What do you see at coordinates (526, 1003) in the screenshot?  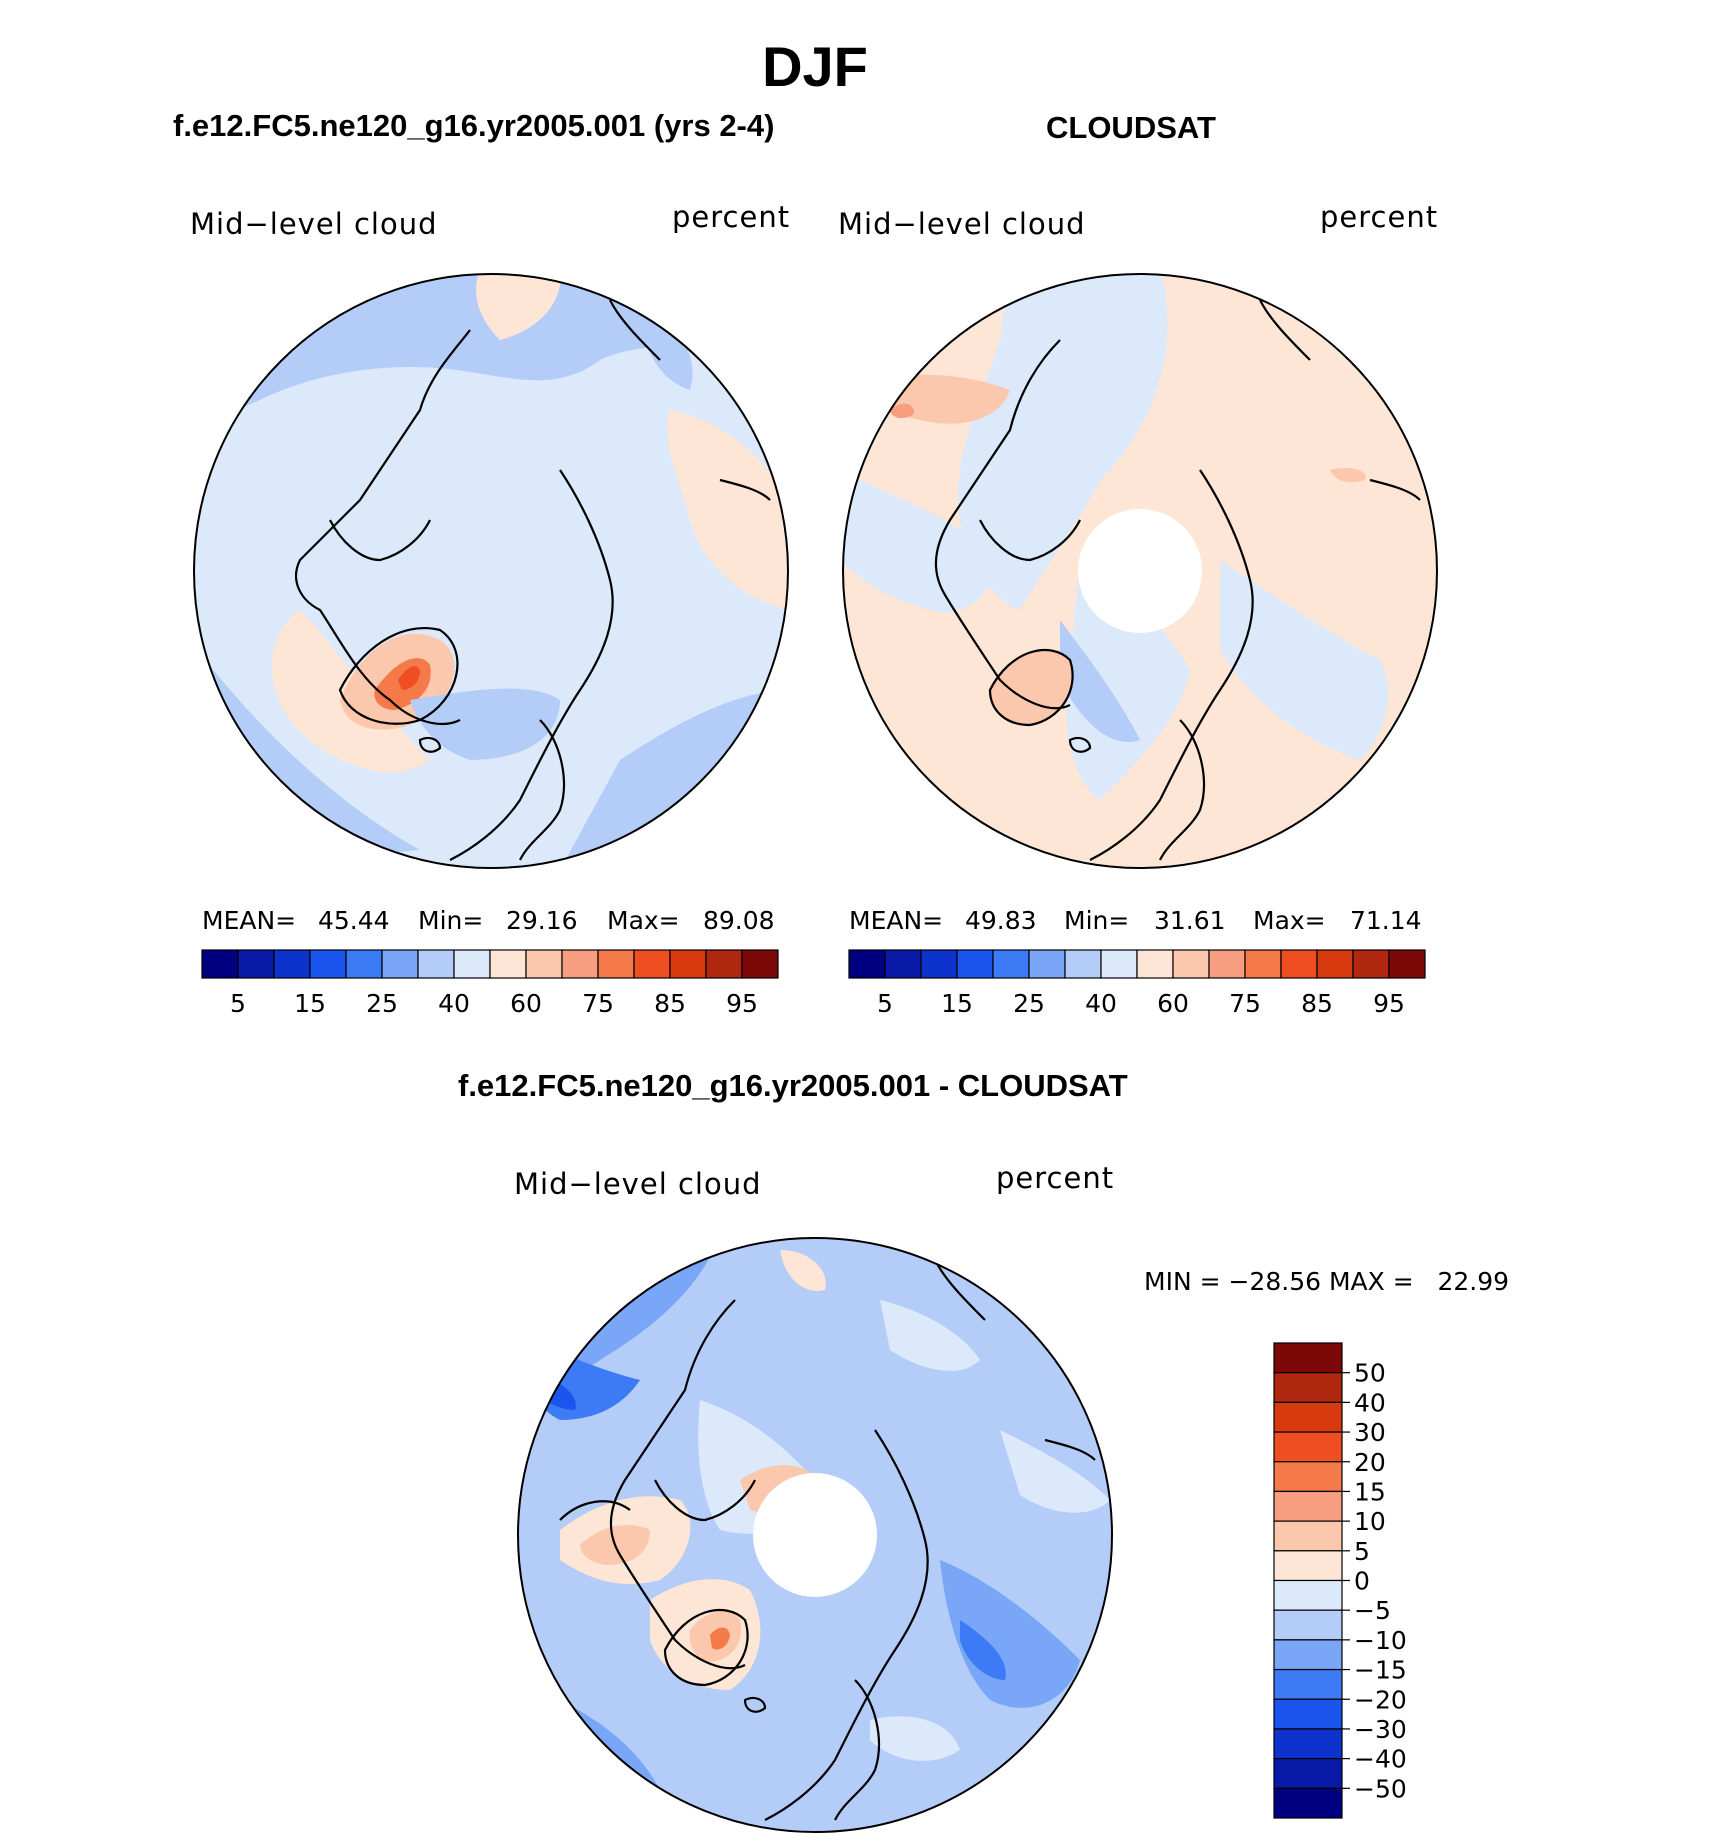 I see `model-colorbar-label: 60` at bounding box center [526, 1003].